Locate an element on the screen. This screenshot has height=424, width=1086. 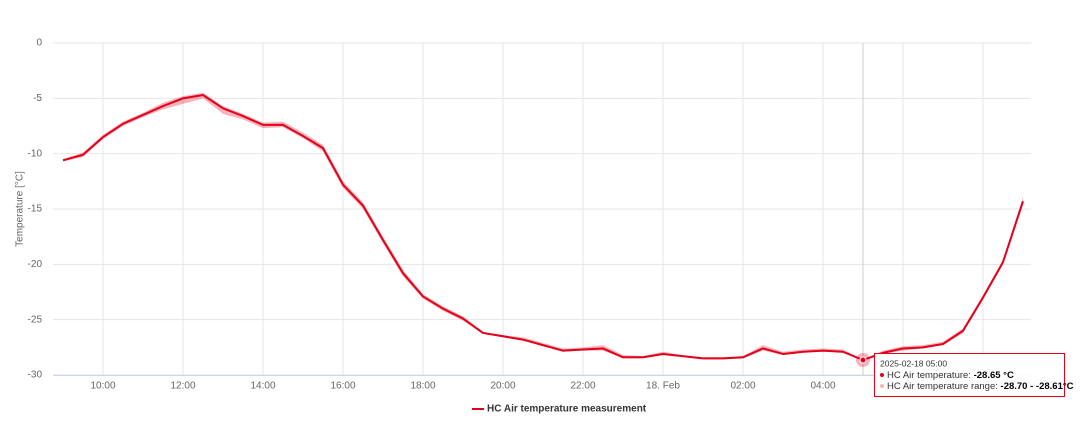
tooltip-box is located at coordinates (969, 375).